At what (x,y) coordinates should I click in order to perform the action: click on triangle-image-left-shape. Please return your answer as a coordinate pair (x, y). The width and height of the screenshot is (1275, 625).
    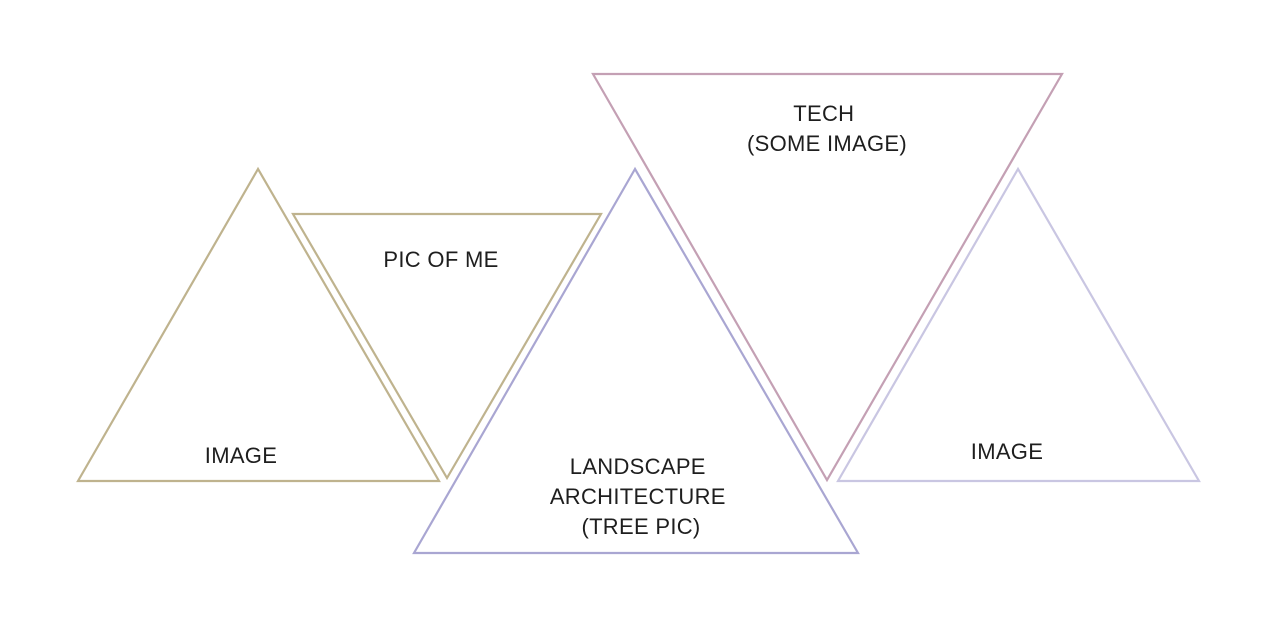
    Looking at the image, I should click on (258, 324).